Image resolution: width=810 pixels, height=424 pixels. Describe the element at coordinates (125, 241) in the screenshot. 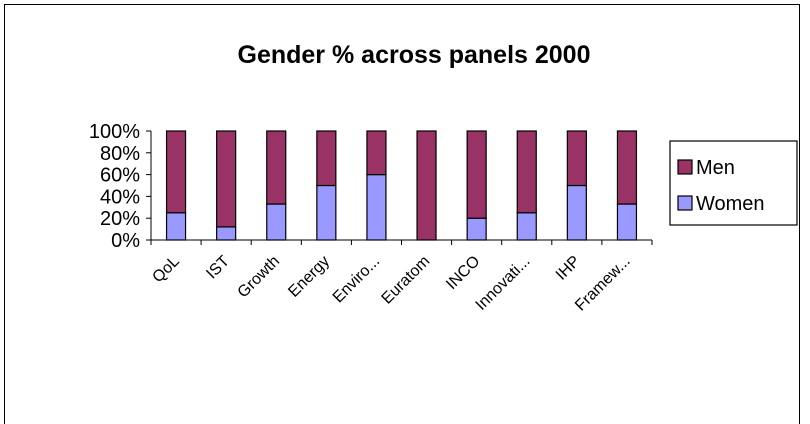

I see `y-tick-label: 0%` at that location.